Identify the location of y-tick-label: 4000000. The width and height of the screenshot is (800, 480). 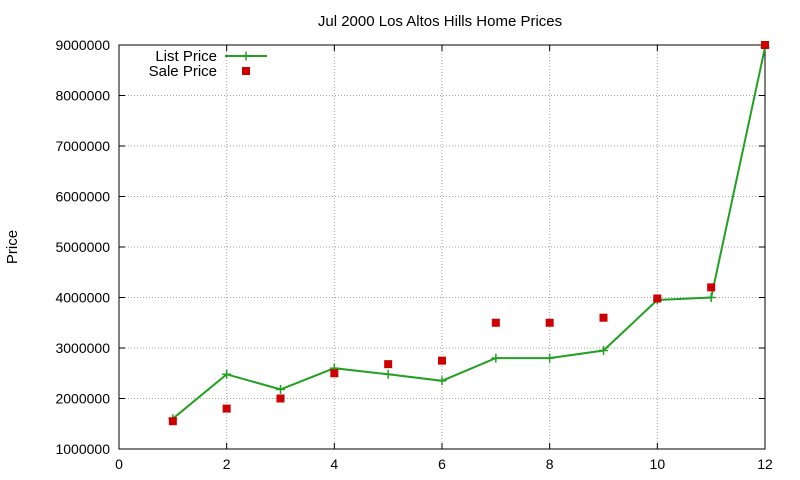
(82, 298).